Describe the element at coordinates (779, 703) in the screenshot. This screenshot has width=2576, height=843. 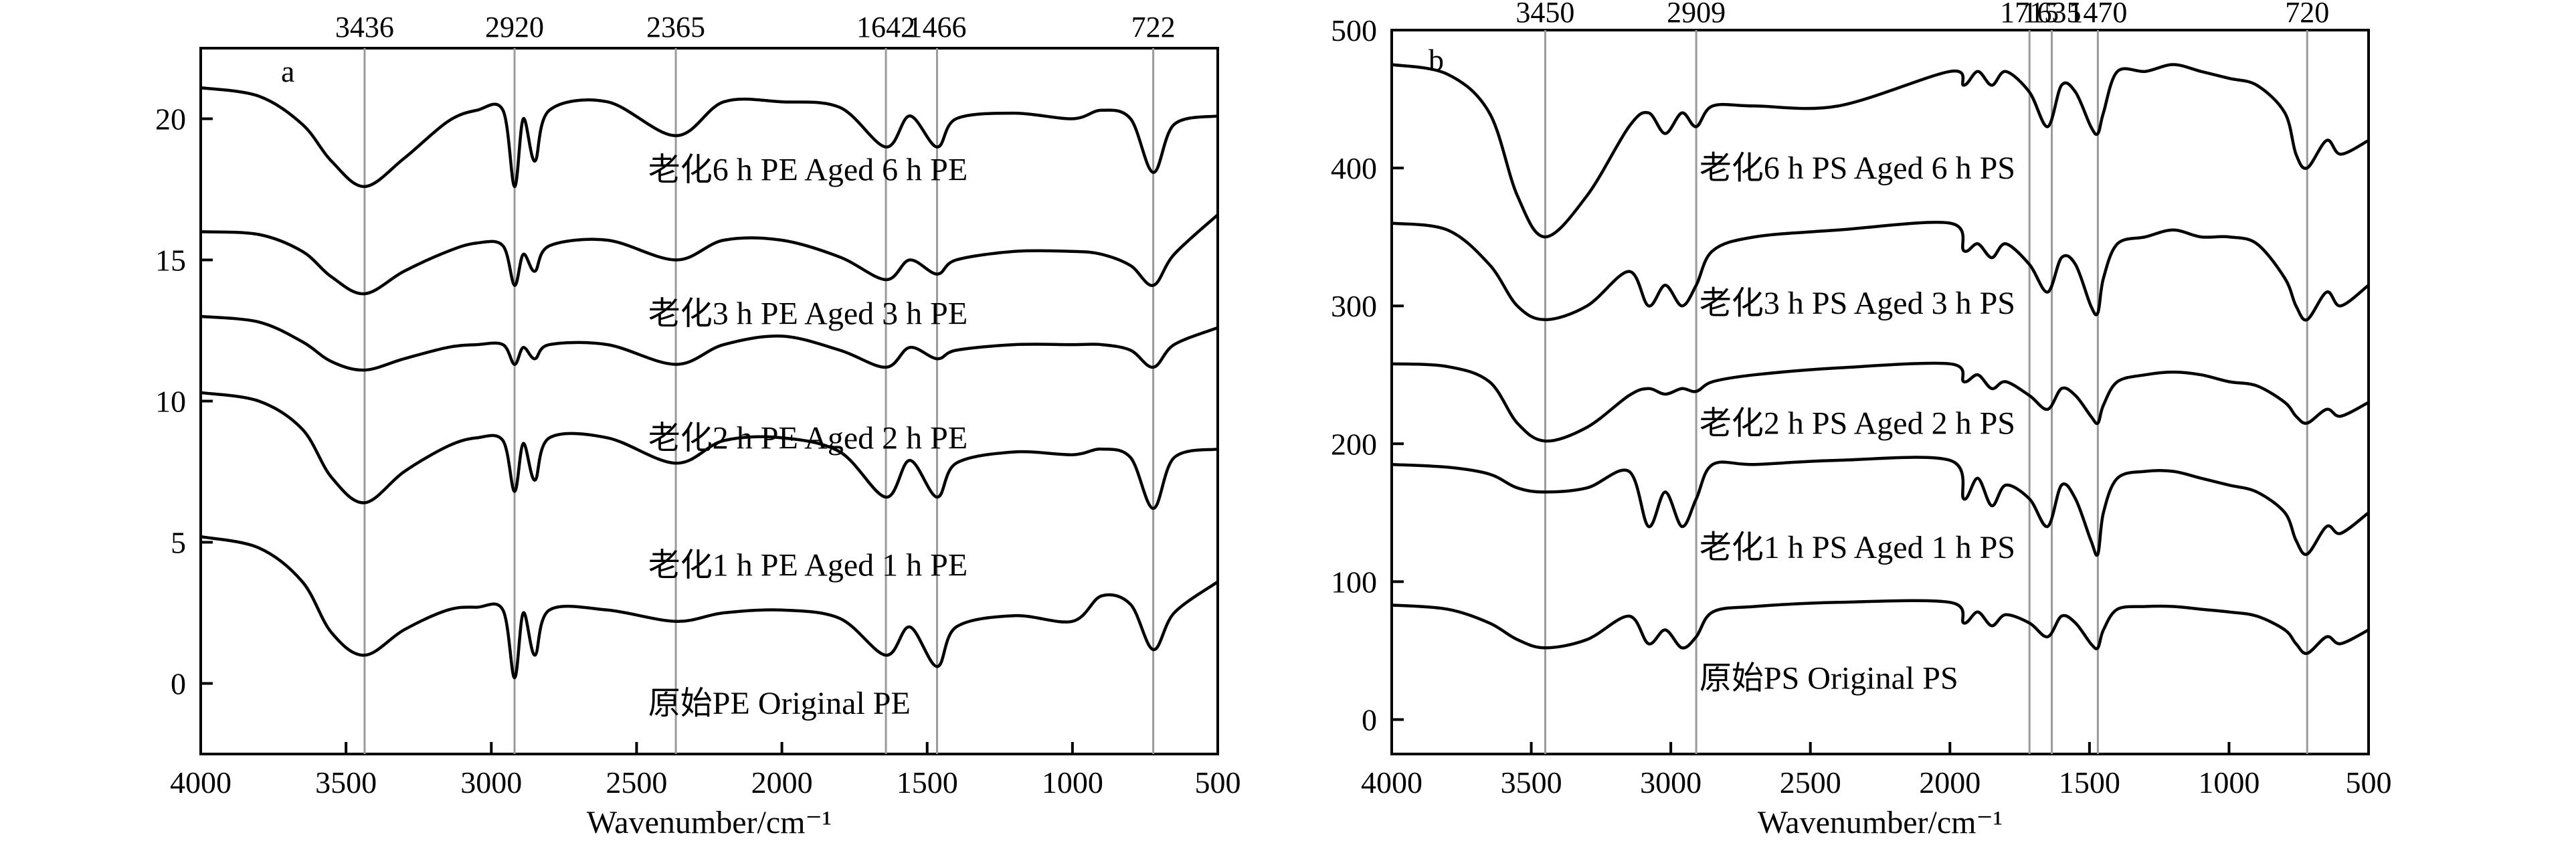
I see `series-label-a-4: 原始PE Original PE` at that location.